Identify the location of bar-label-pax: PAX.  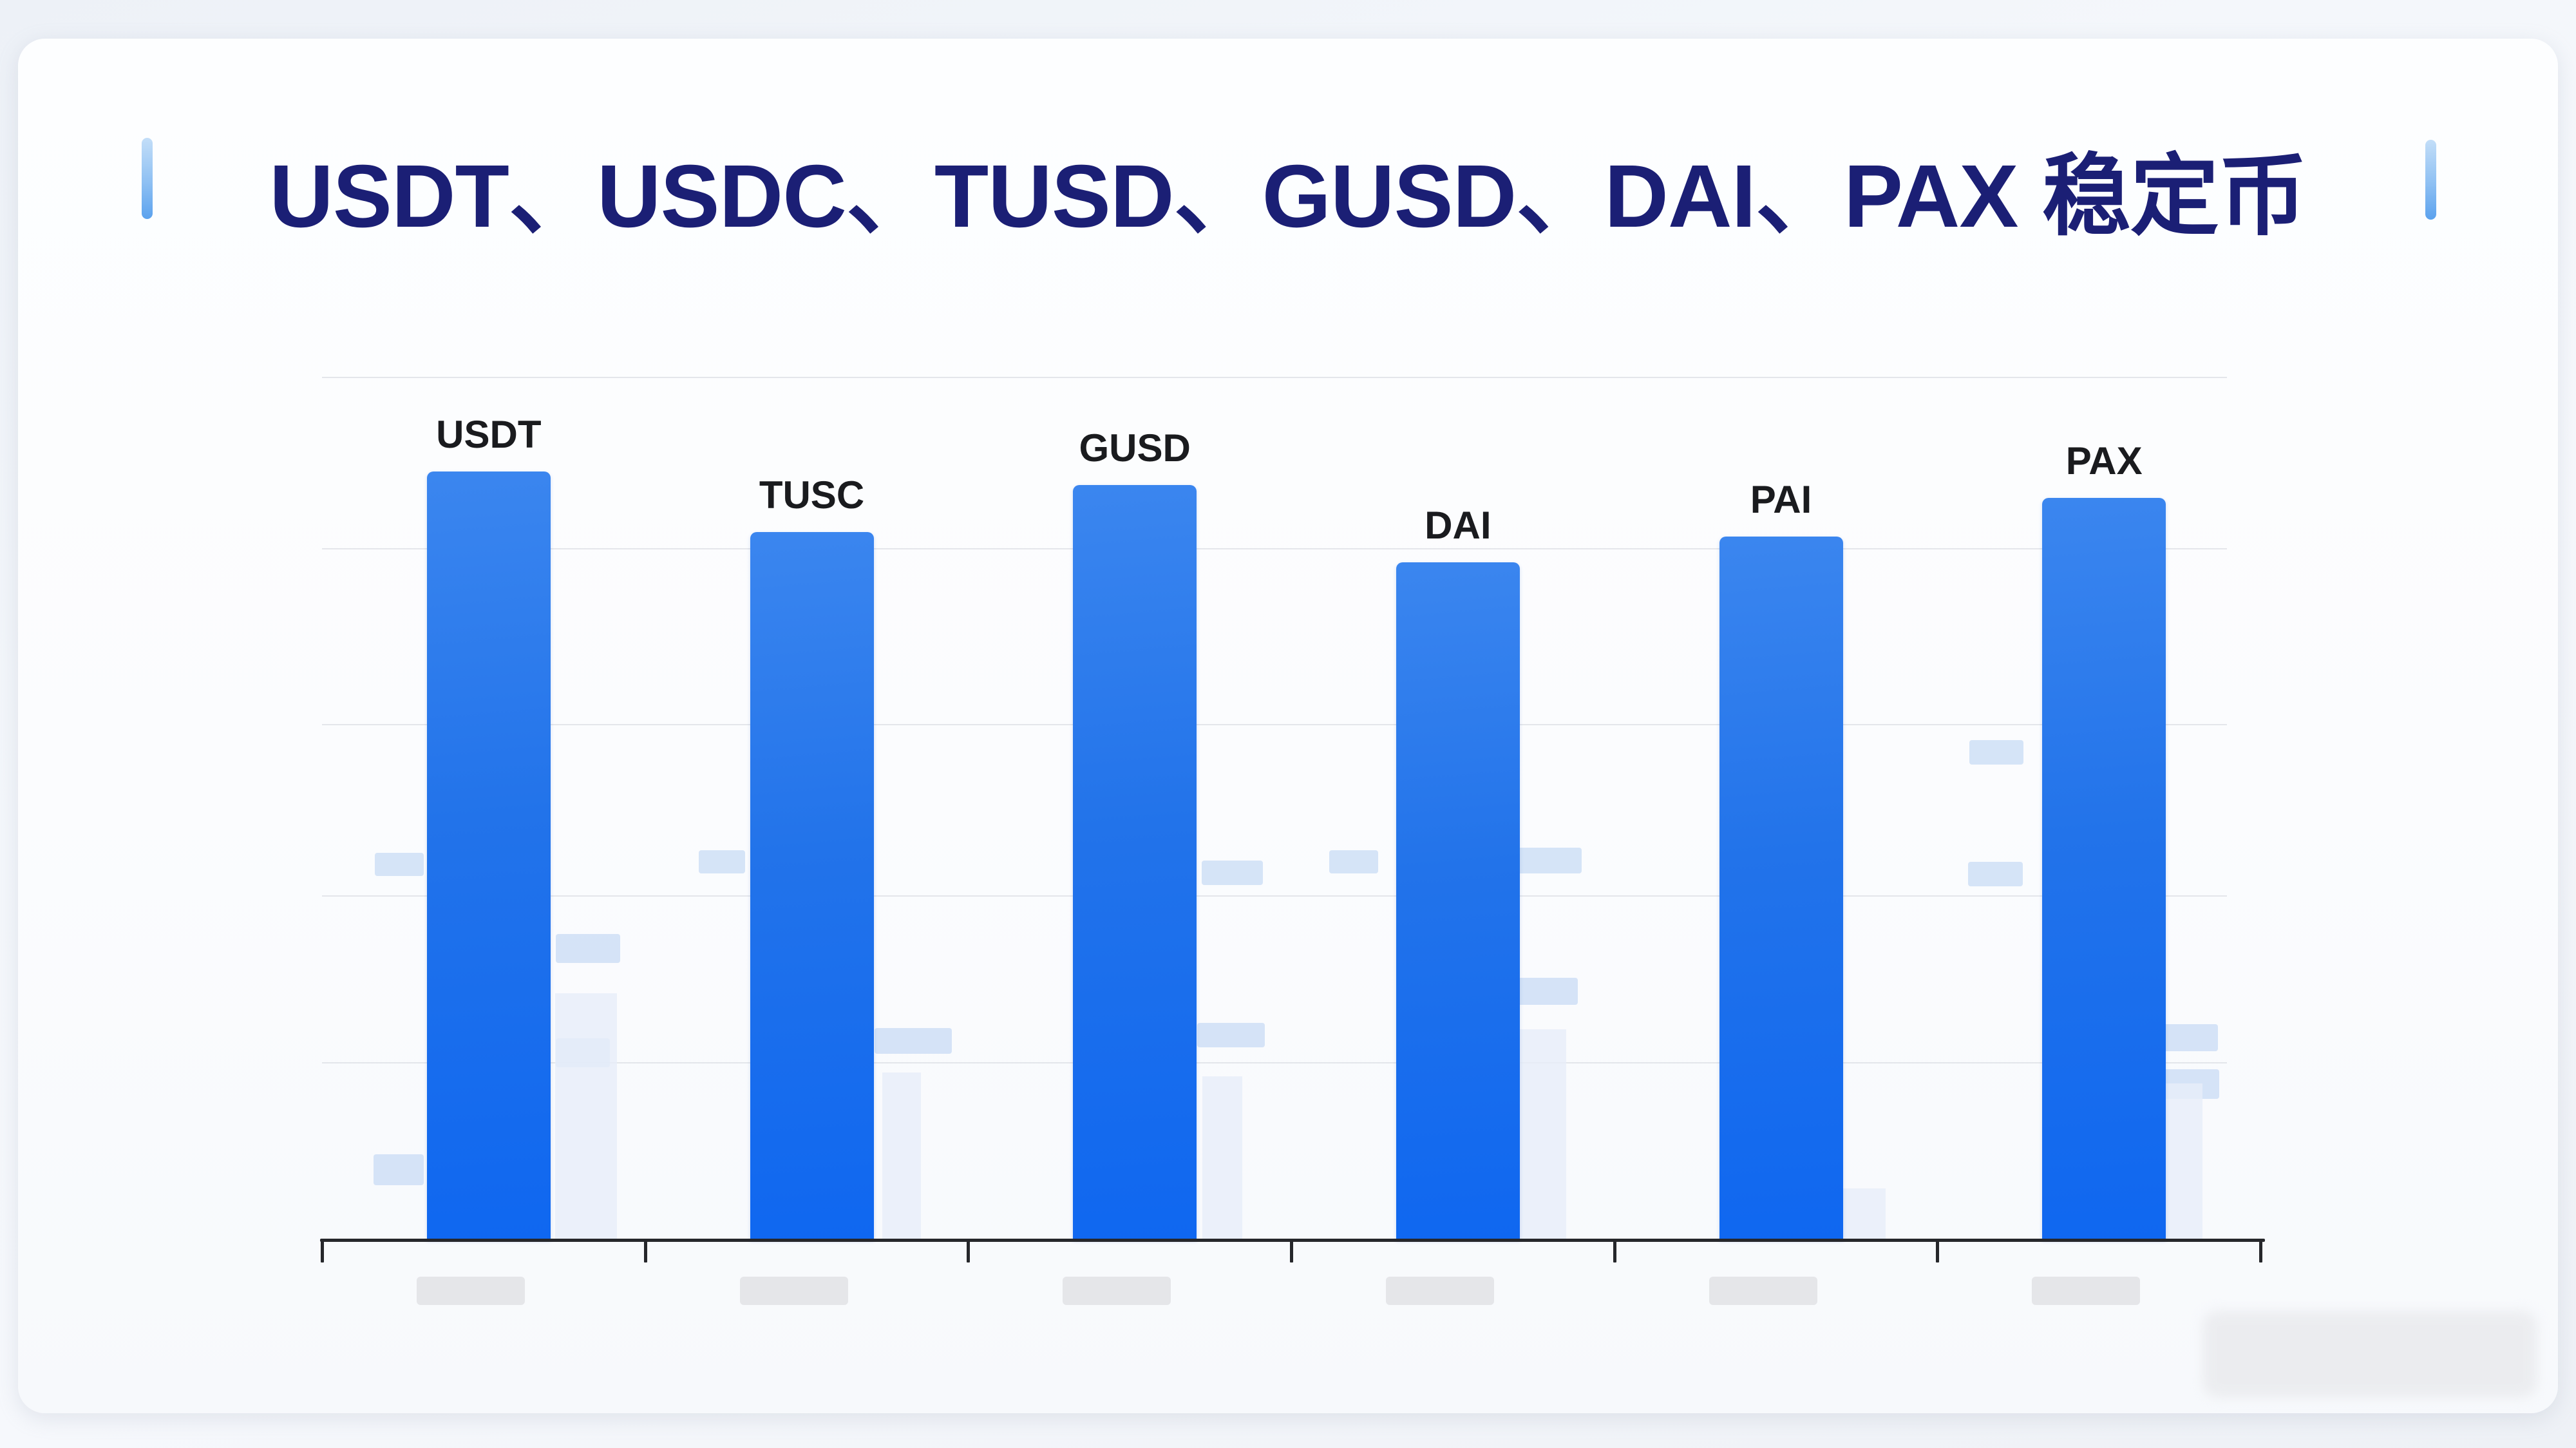
(2104, 460).